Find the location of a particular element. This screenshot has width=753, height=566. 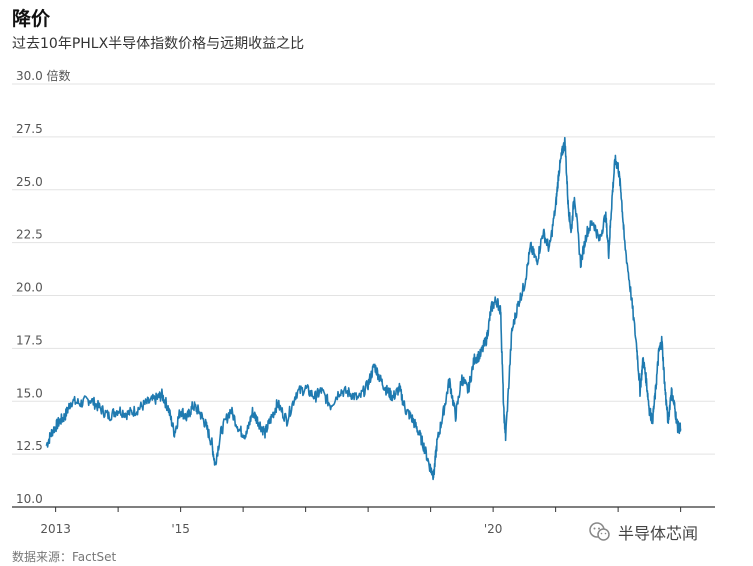

wechat-icon is located at coordinates (599, 531).